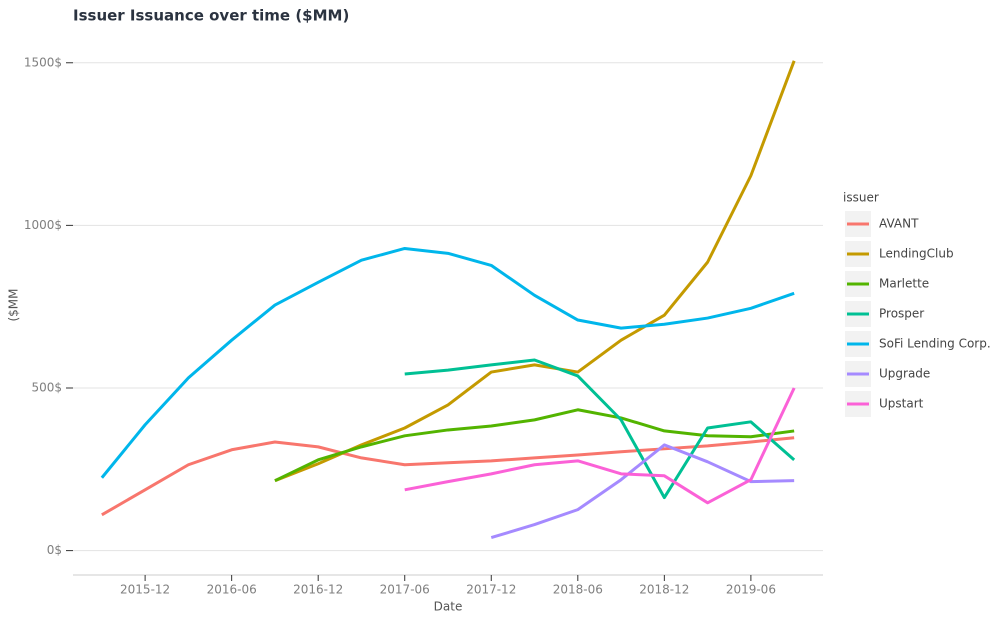 This screenshot has height=625, width=1000. What do you see at coordinates (318, 590) in the screenshot?
I see `x-tick-label: 2016-12` at bounding box center [318, 590].